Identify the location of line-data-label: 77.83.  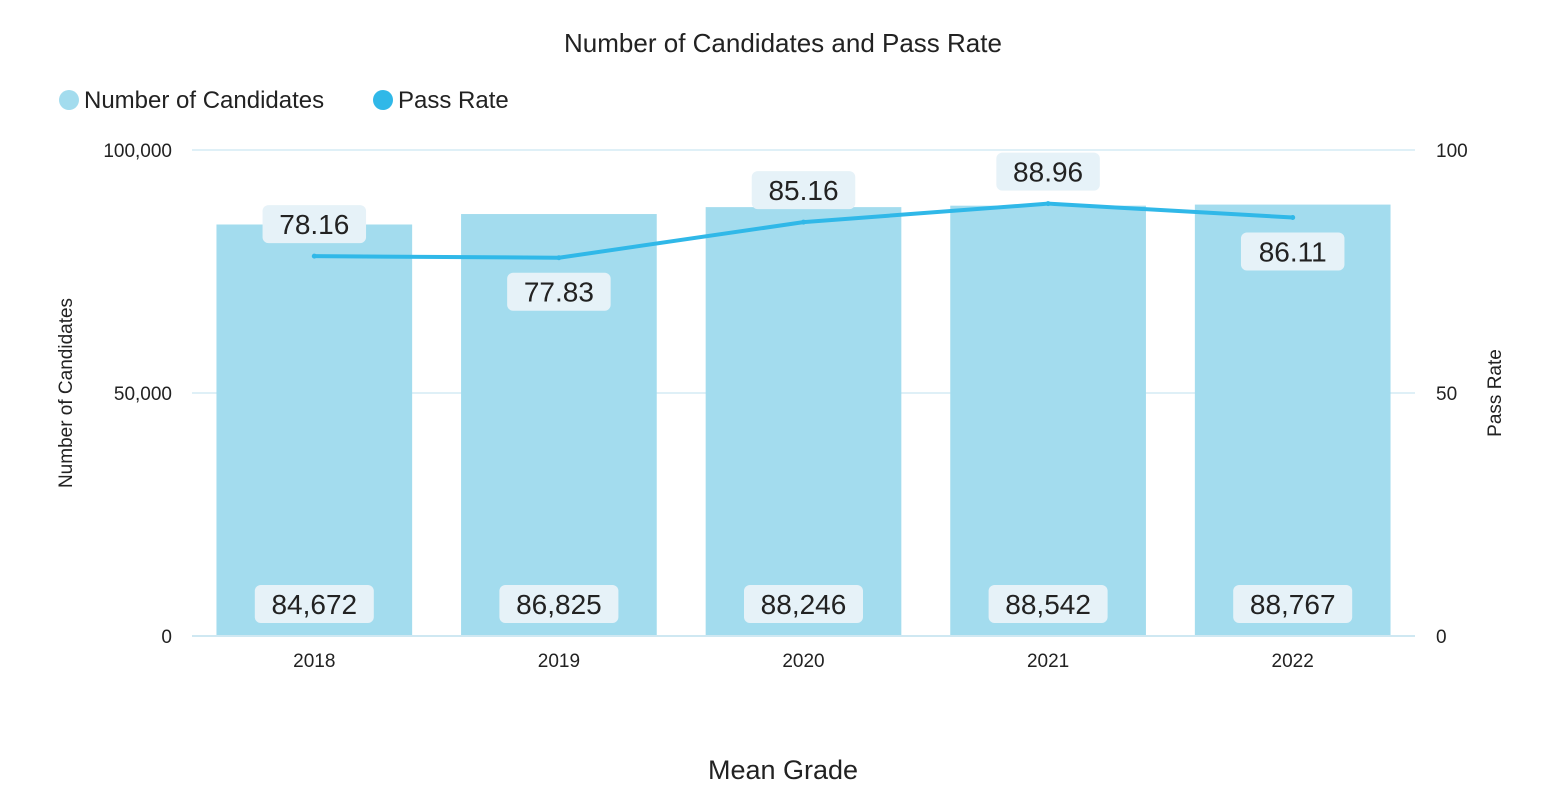
(559, 292).